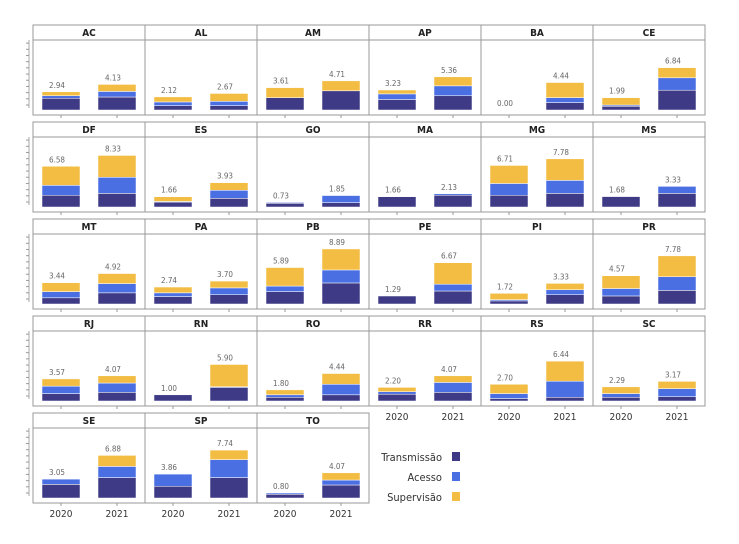  What do you see at coordinates (425, 324) in the screenshot?
I see `panel-title: RR` at bounding box center [425, 324].